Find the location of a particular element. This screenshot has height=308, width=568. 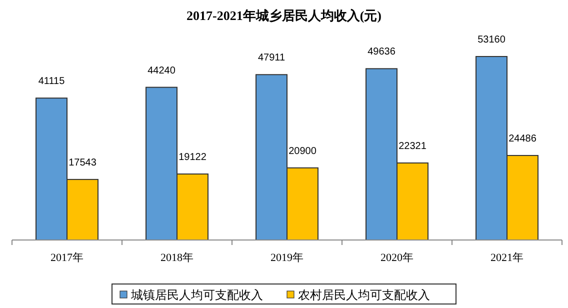

x-tick-label: 2018年 is located at coordinates (177, 258).